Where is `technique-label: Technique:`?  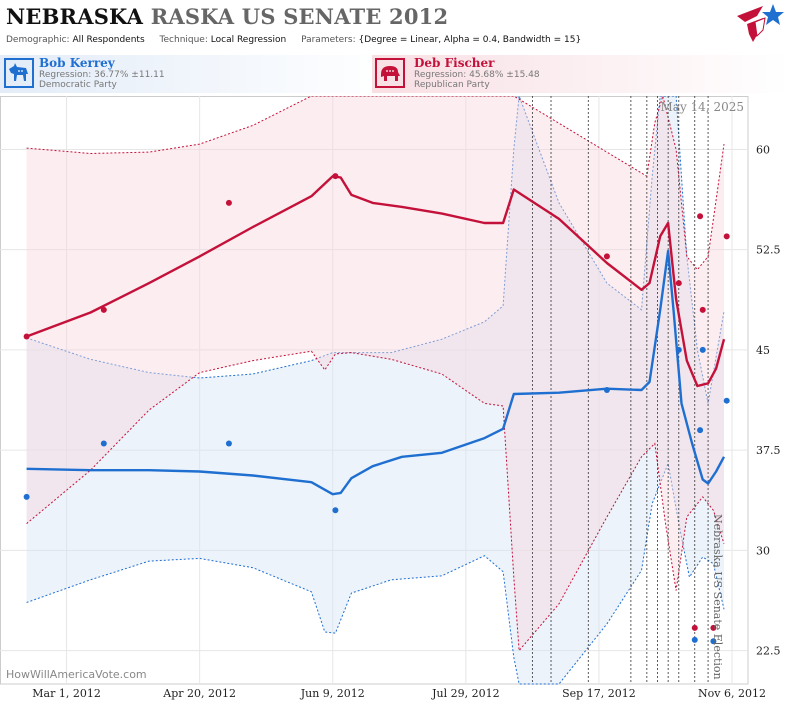
technique-label: Technique: is located at coordinates (183, 40).